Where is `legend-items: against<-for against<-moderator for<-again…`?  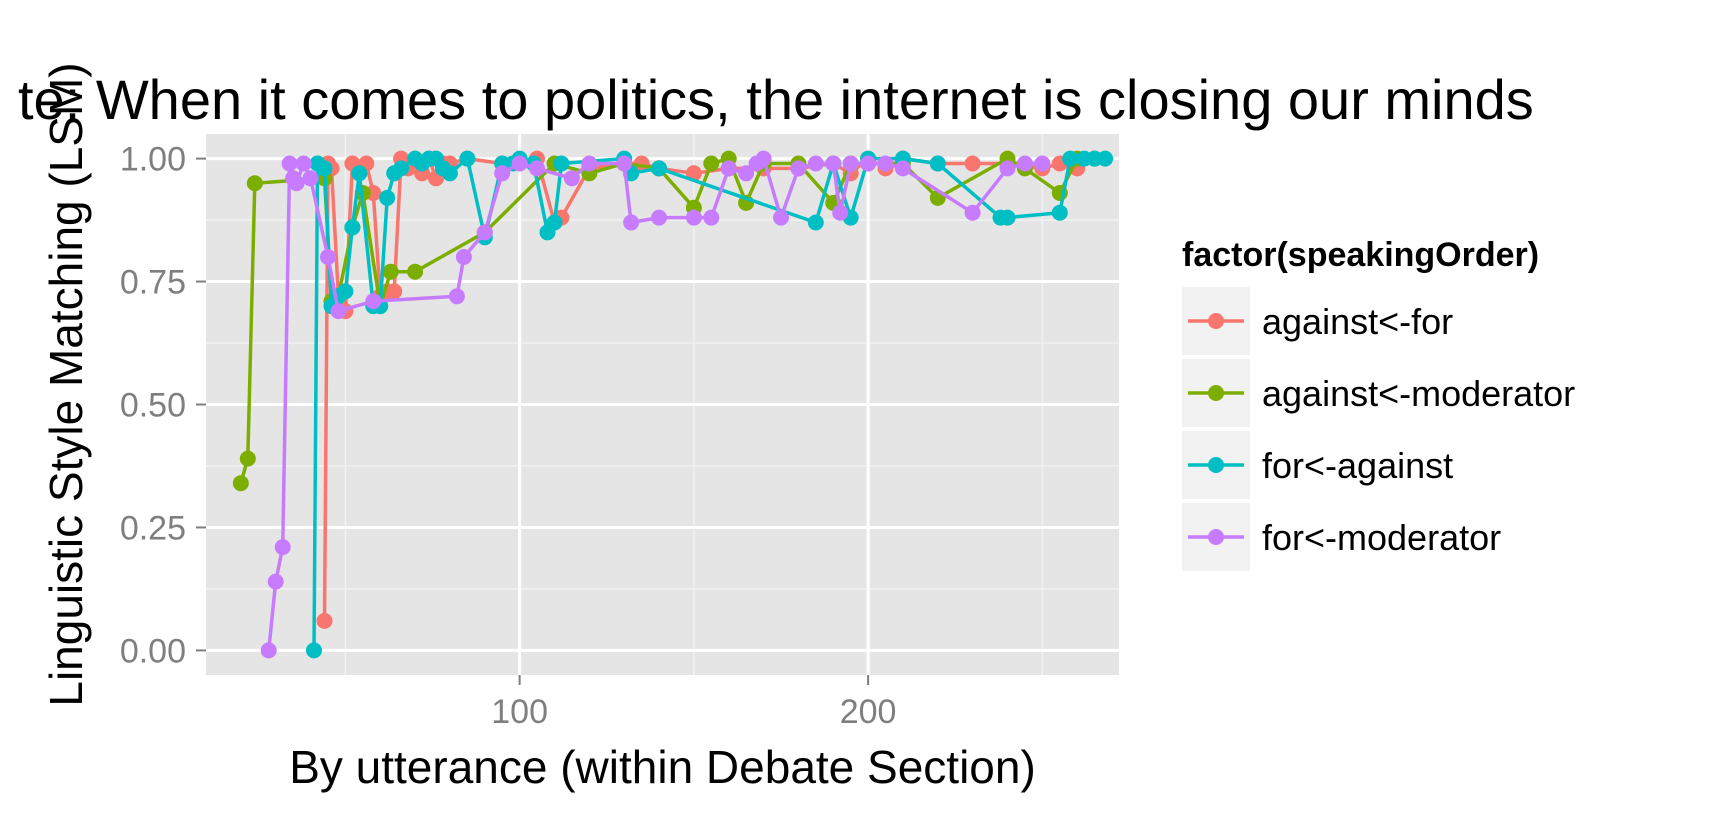
legend-items: against<-for against<-moderator for<-again… is located at coordinates (1378, 429).